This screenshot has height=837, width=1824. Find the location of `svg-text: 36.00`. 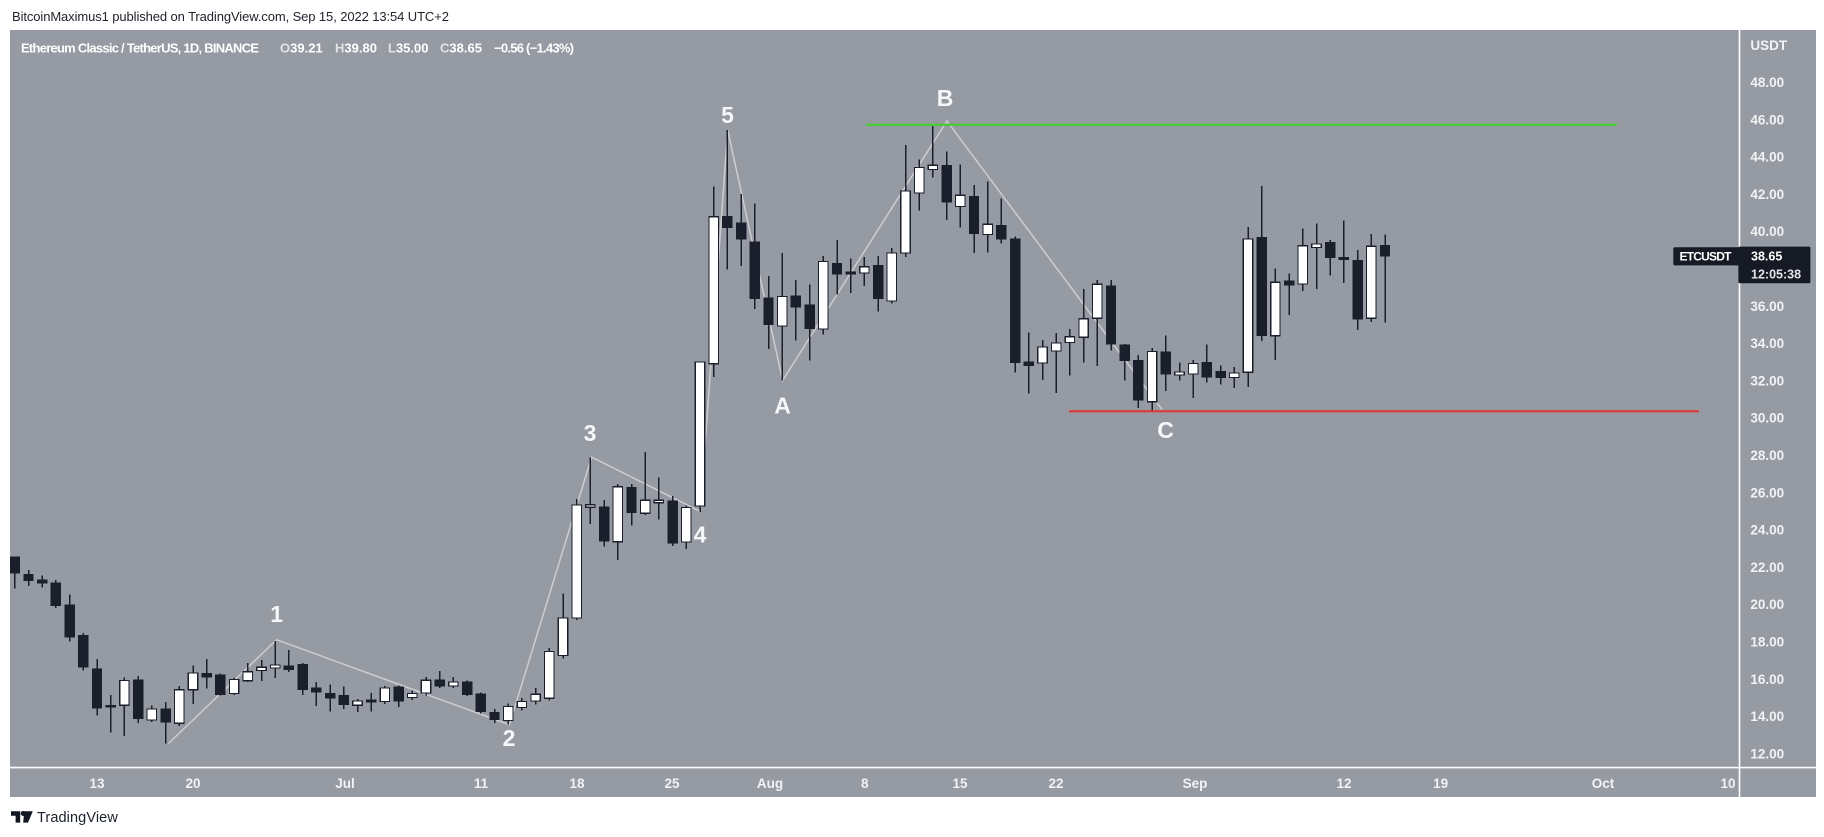

svg-text: 36.00 is located at coordinates (1767, 306).